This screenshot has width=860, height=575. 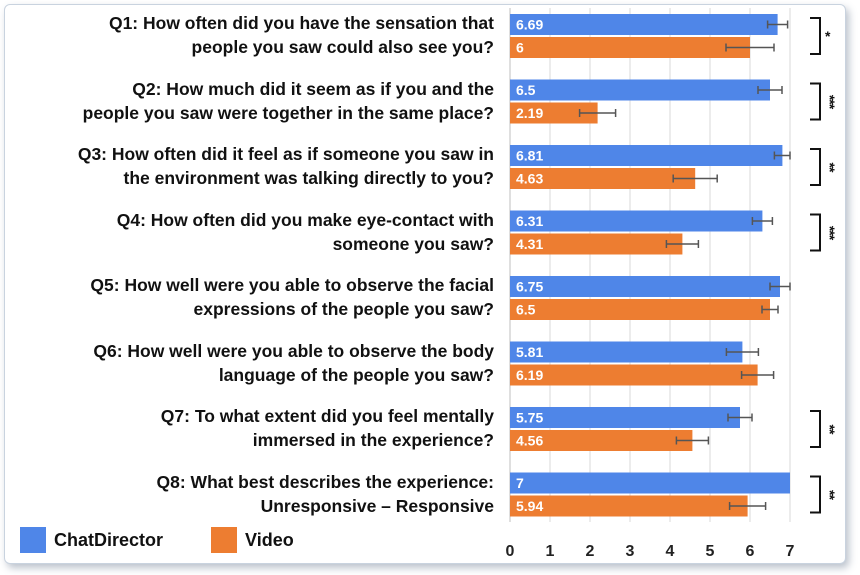 What do you see at coordinates (377, 505) in the screenshot?
I see `question-label-q8-line2: Unresponsive – Responsive` at bounding box center [377, 505].